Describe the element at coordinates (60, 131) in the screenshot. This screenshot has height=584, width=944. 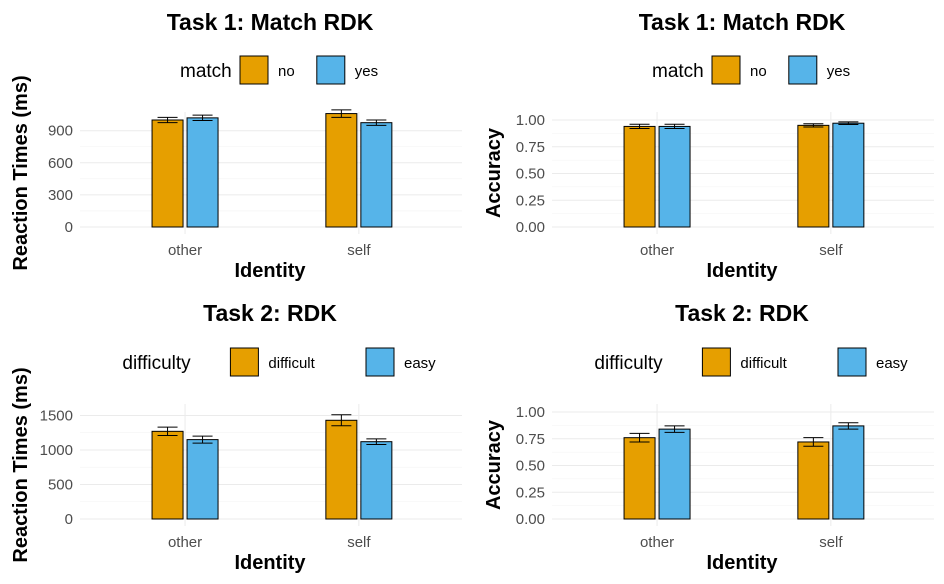
I see `y-tick-label: 900` at that location.